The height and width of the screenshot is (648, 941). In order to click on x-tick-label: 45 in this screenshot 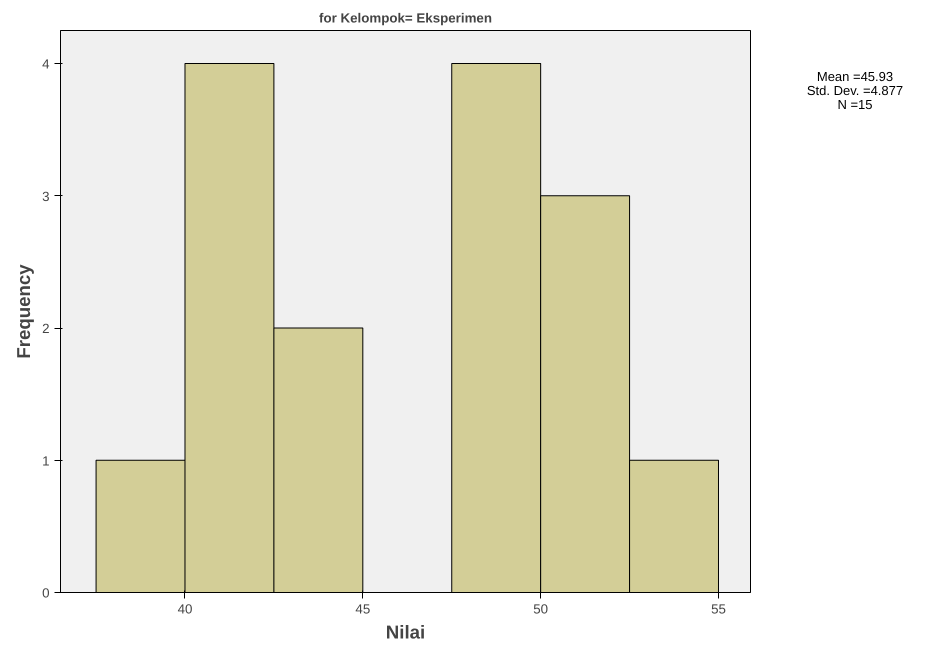, I will do `click(362, 609)`.